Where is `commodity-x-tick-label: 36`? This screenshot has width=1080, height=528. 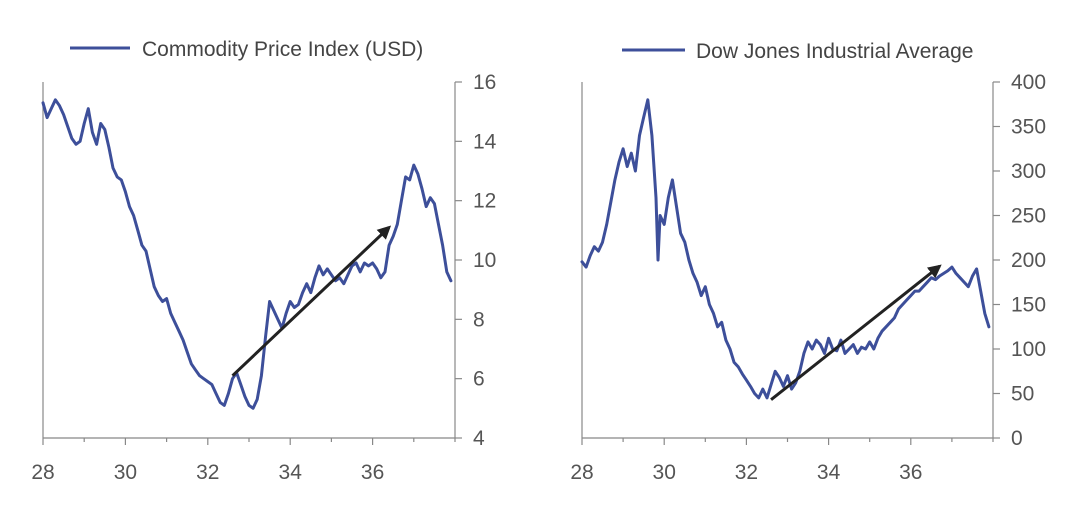 commodity-x-tick-label: 36 is located at coordinates (372, 472).